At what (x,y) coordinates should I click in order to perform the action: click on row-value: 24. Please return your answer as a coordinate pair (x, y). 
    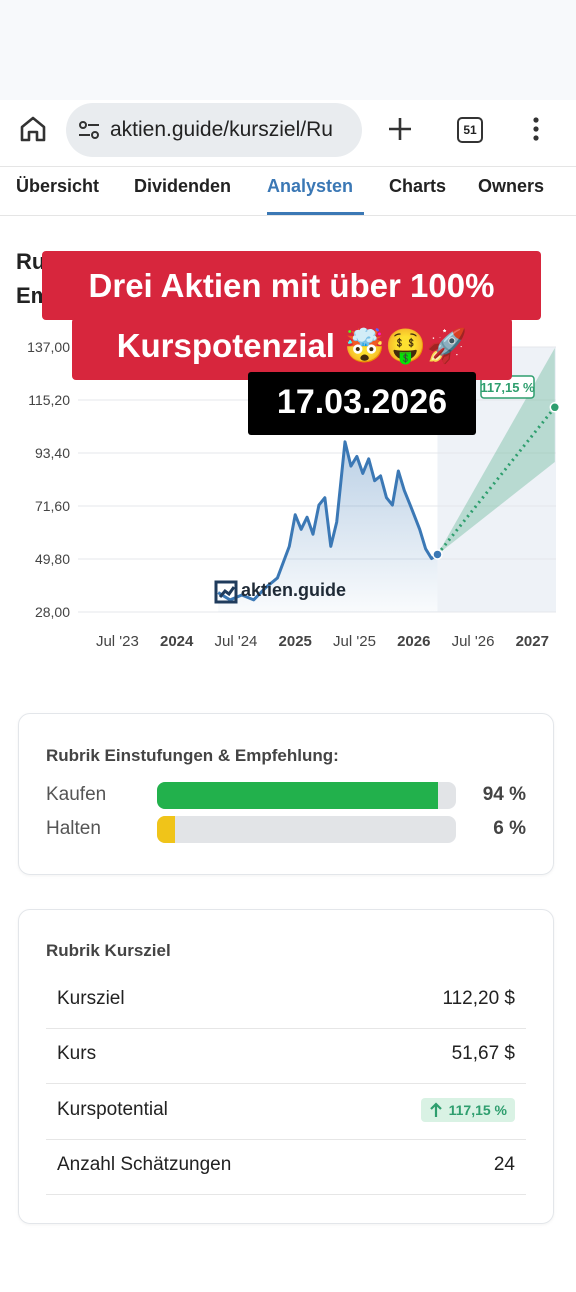
    Looking at the image, I should click on (504, 1164).